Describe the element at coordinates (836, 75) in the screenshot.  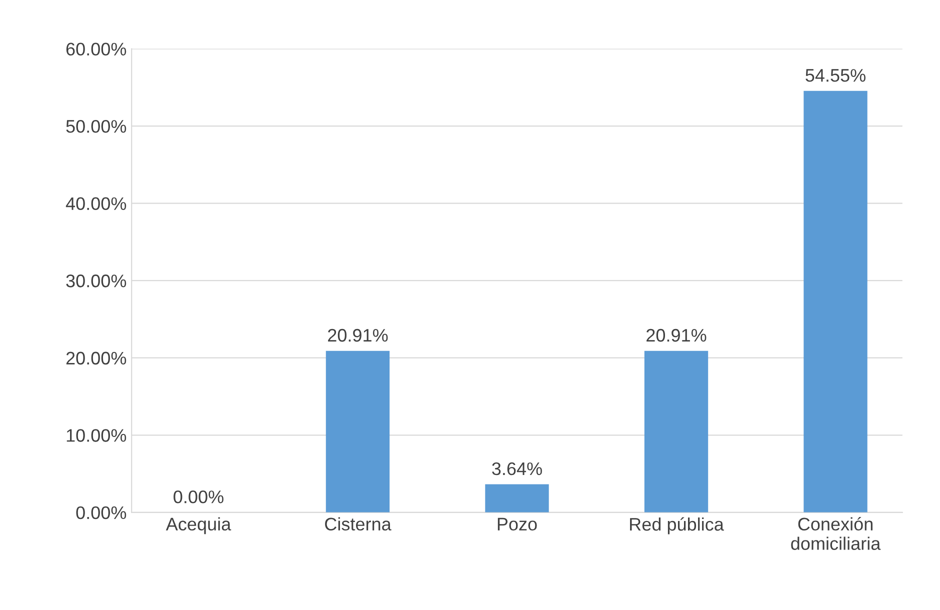
I see `data-label: 54.55%` at that location.